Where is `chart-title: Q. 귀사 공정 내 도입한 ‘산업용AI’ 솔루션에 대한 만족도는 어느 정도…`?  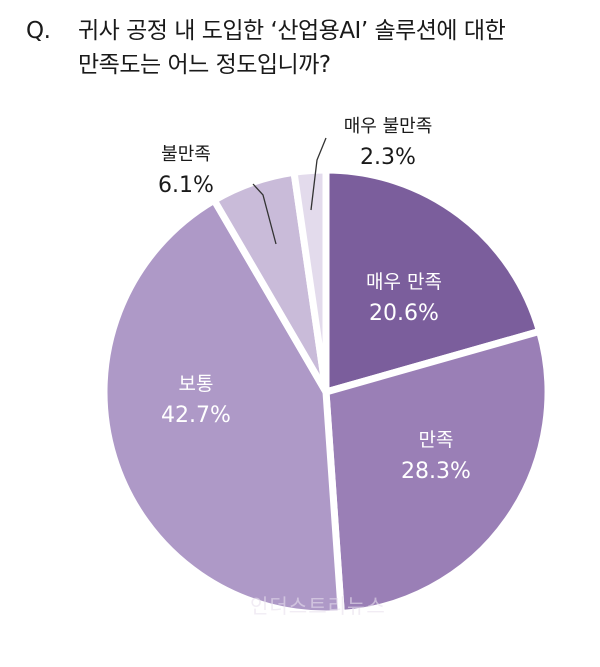 chart-title: Q. 귀사 공정 내 도입한 ‘산업용AI’ 솔루션에 대한 만족도는 어느 정도… is located at coordinates (306, 48).